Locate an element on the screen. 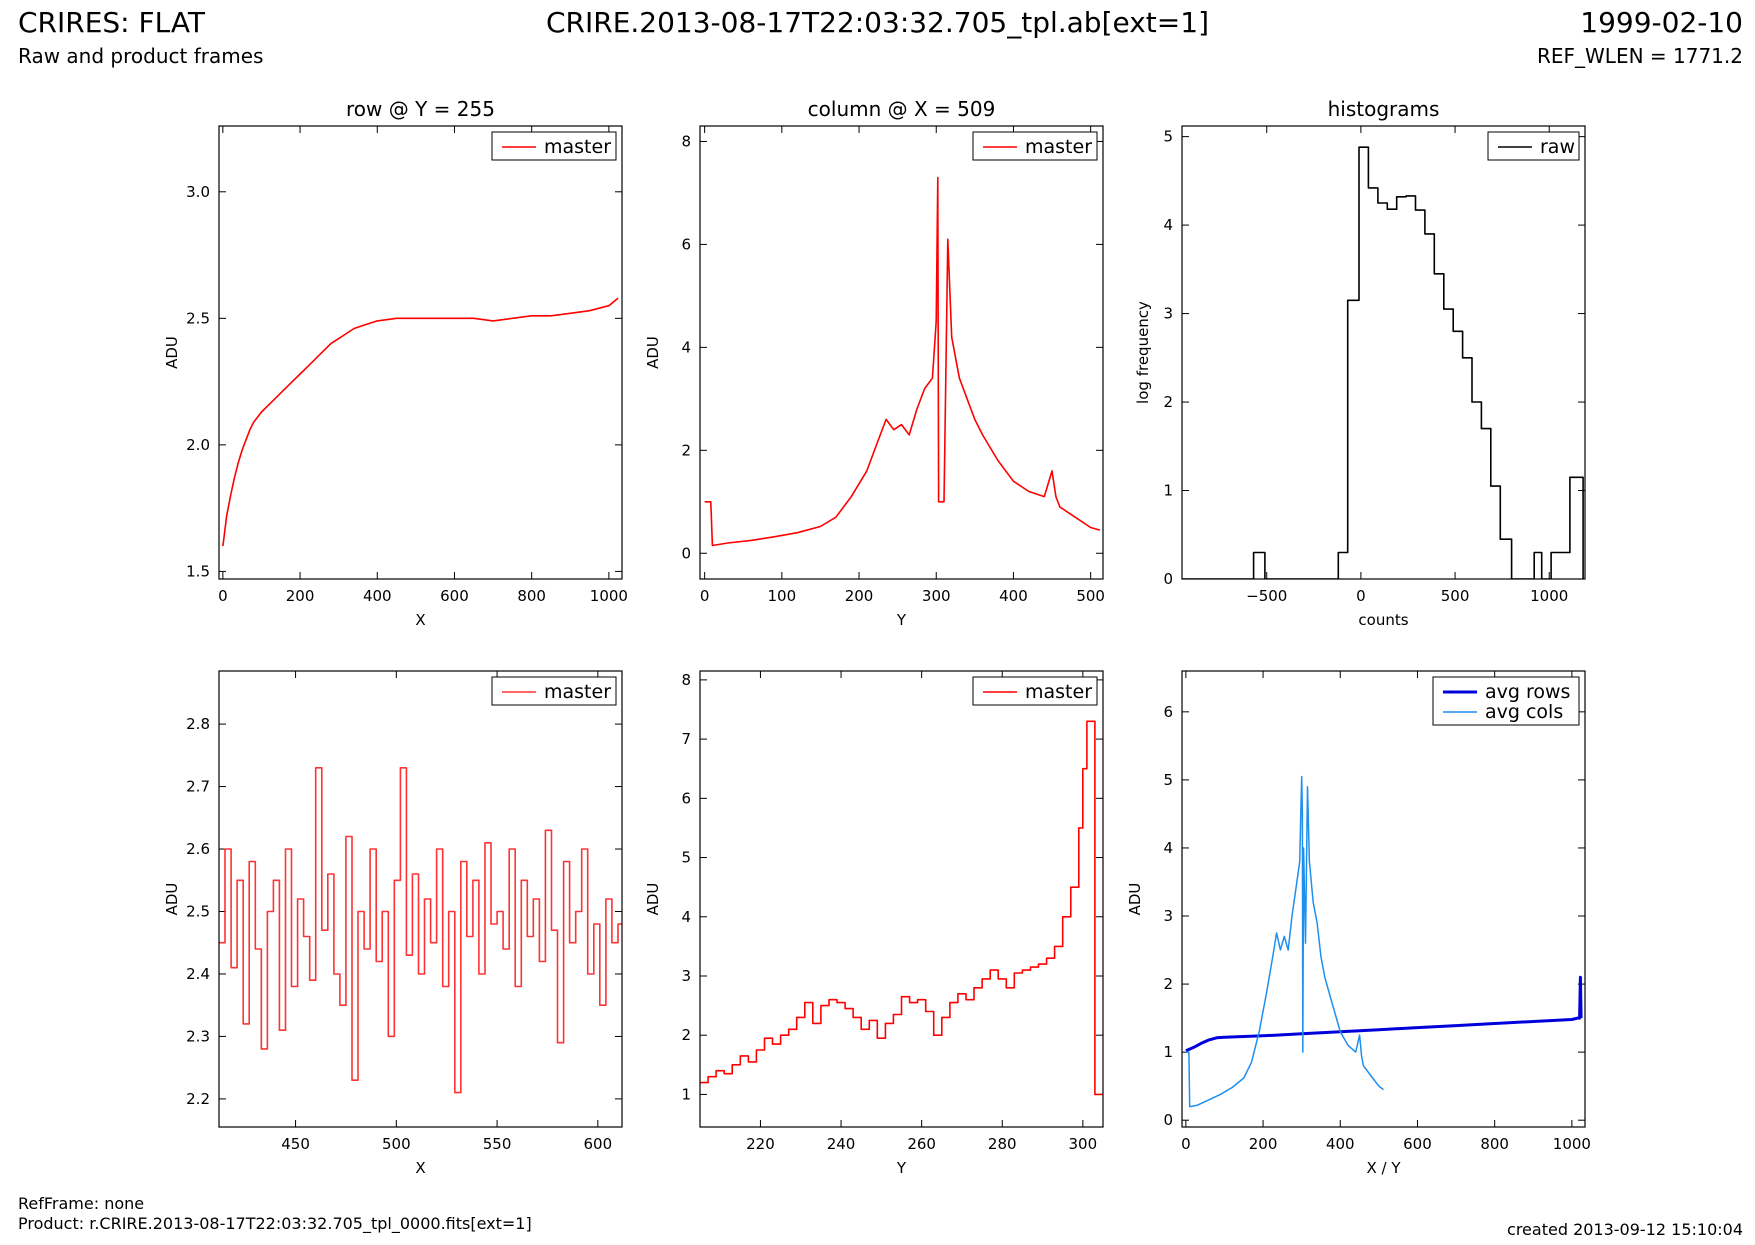 Image resolution: width=1755 pixels, height=1245 pixels. x-tick-label: 100 is located at coordinates (782, 596).